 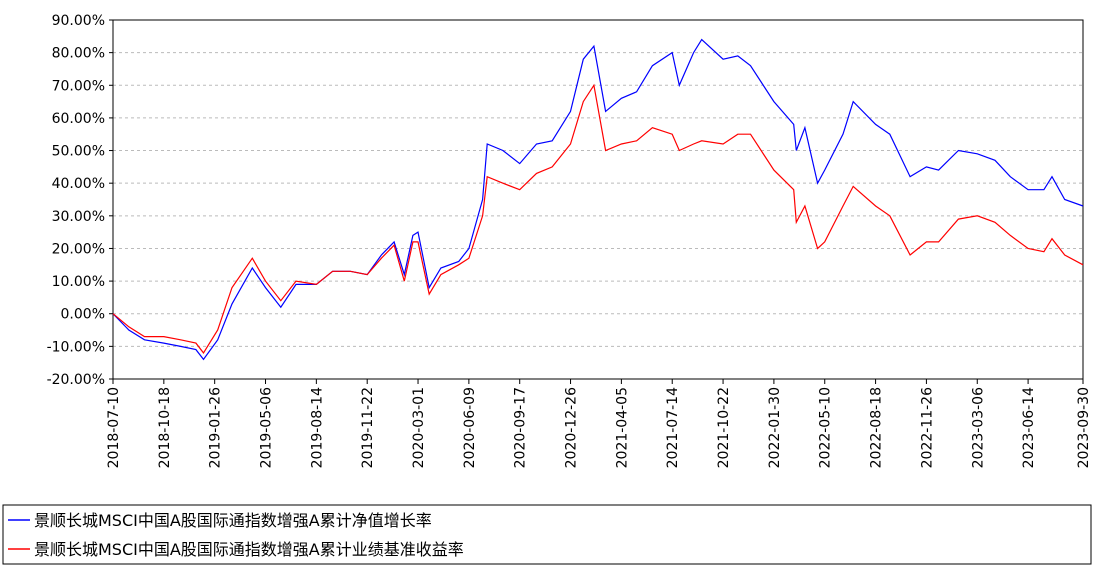 What do you see at coordinates (76, 380) in the screenshot?
I see `y-tick-label: -20.00%` at bounding box center [76, 380].